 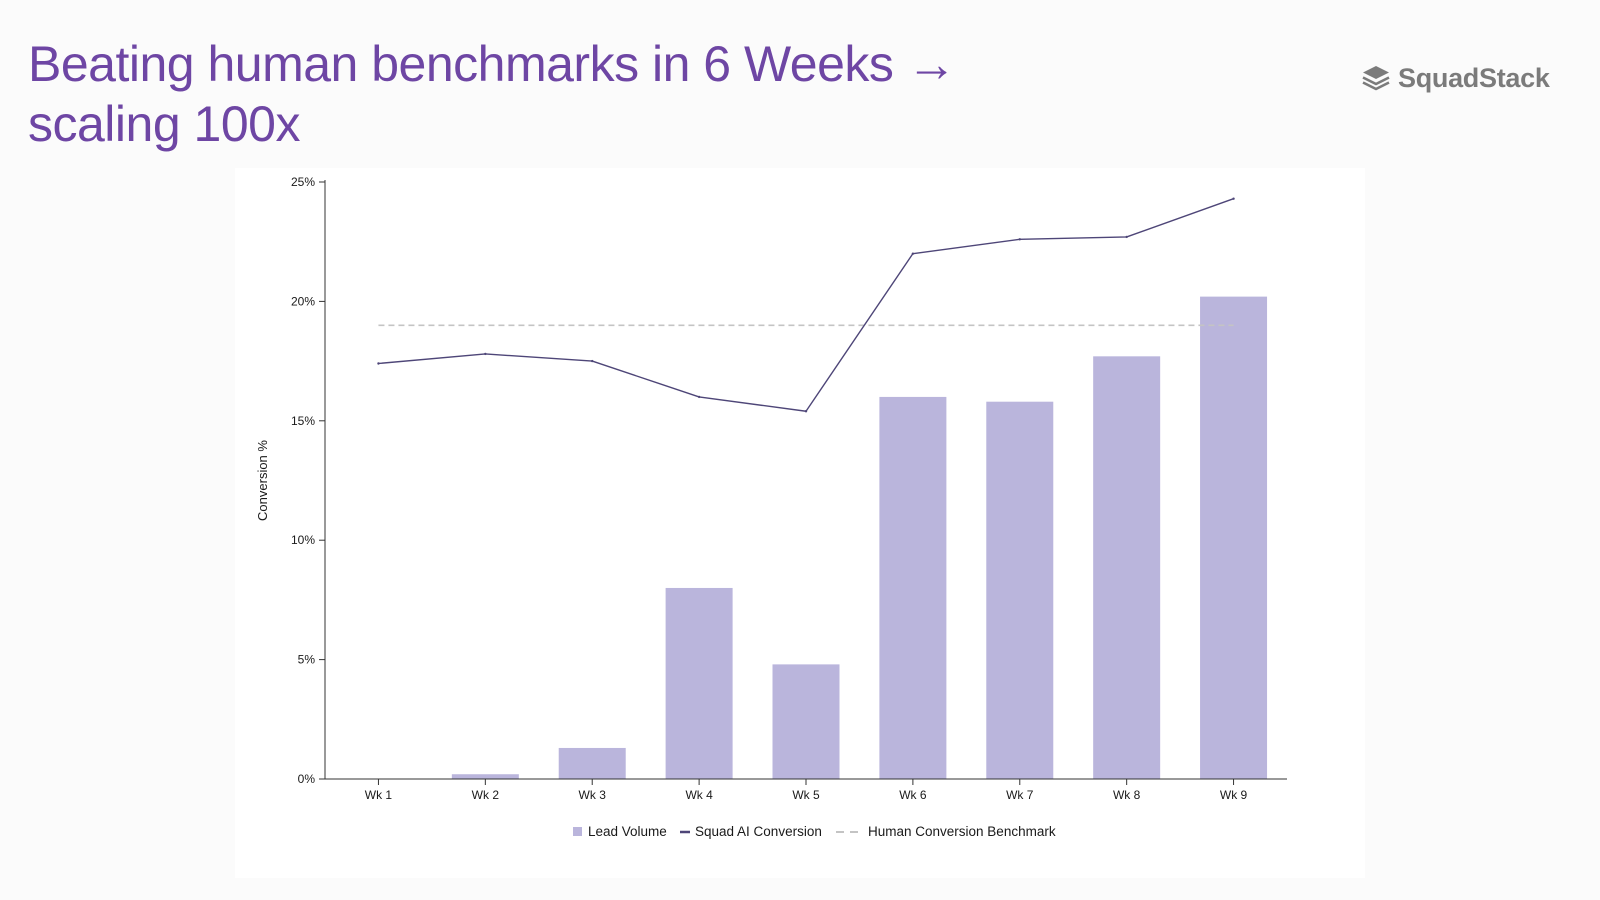 What do you see at coordinates (307, 660) in the screenshot?
I see `y-tick-label: 5%` at bounding box center [307, 660].